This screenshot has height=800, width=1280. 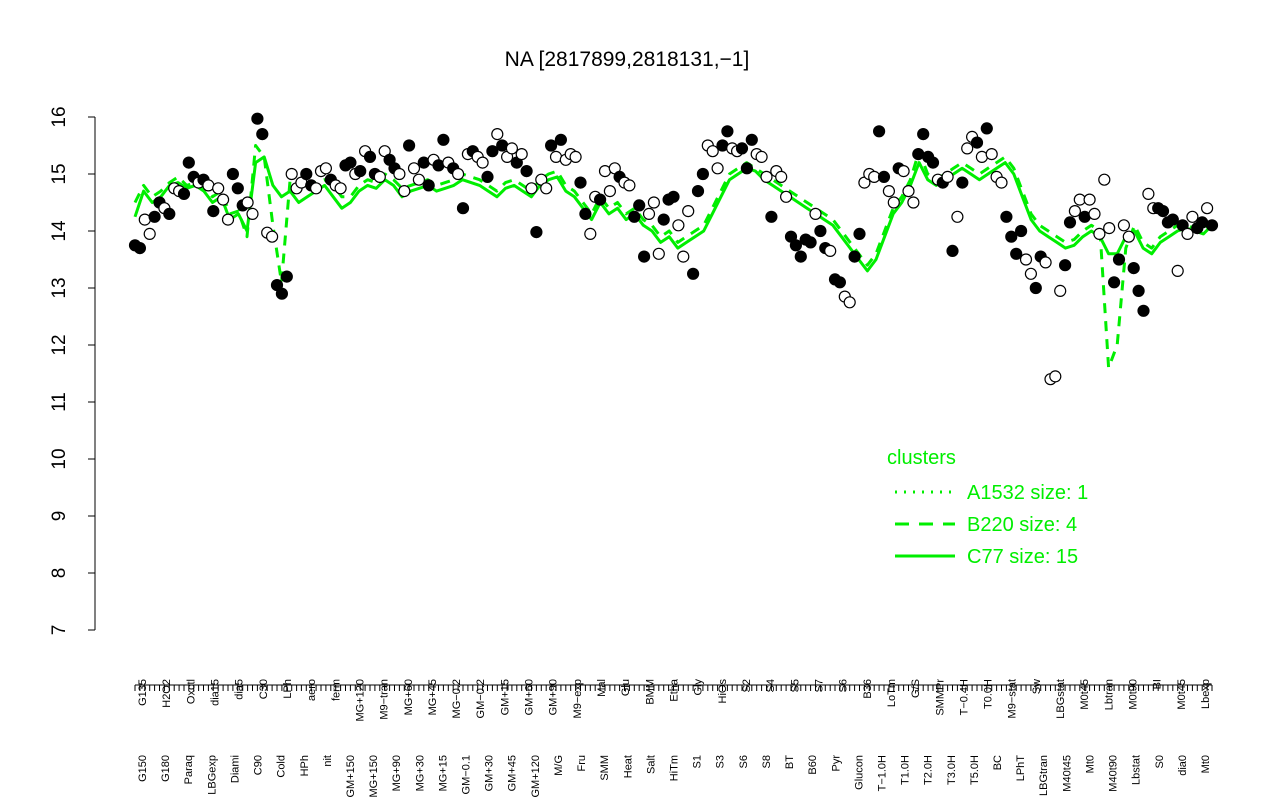 I want to click on x-tick-label-bottom: S8, so click(x=767, y=761).